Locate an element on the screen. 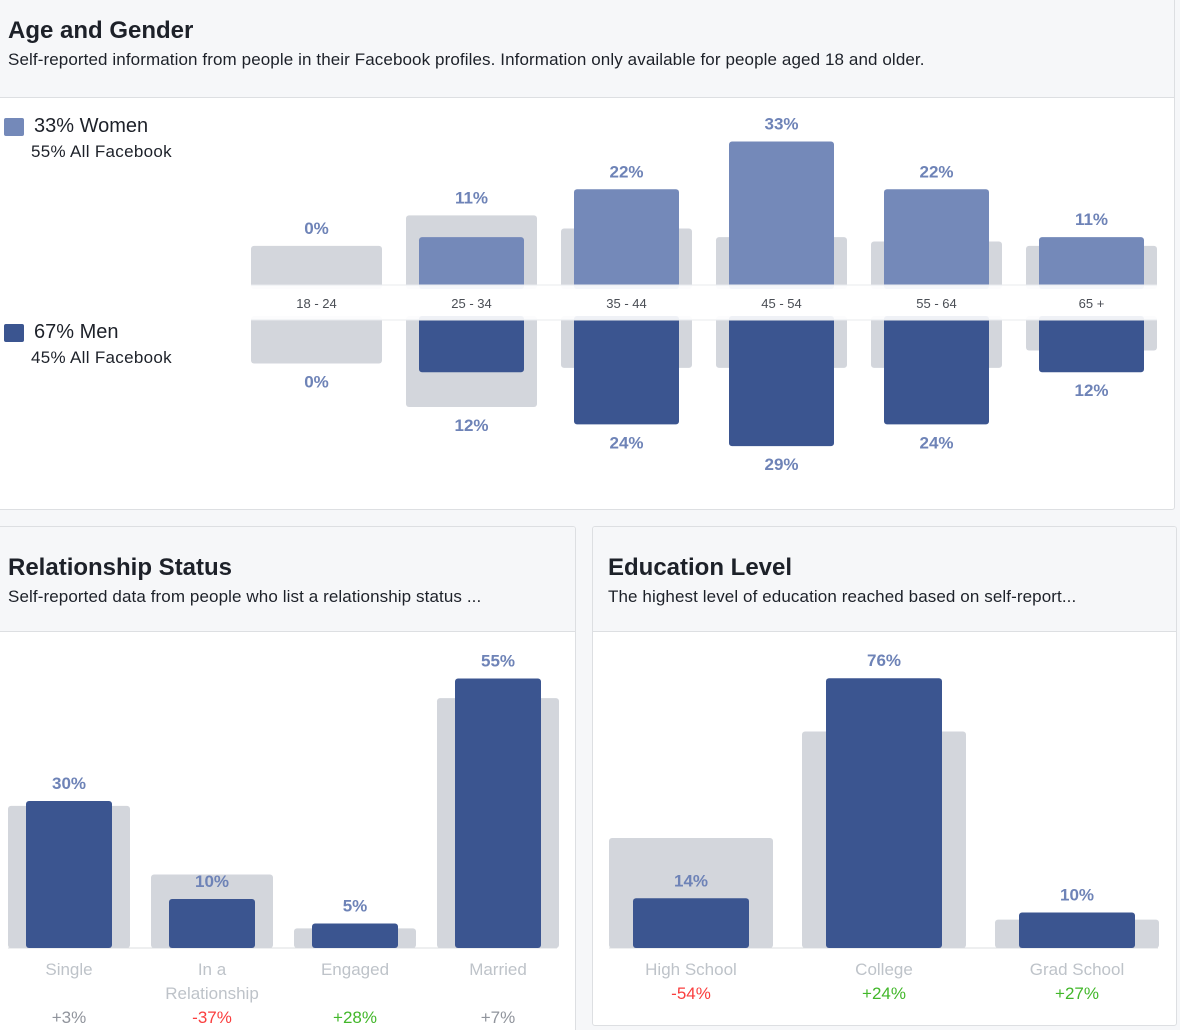 The height and width of the screenshot is (1030, 1180). education-bar-grad-school is located at coordinates (1077, 930).